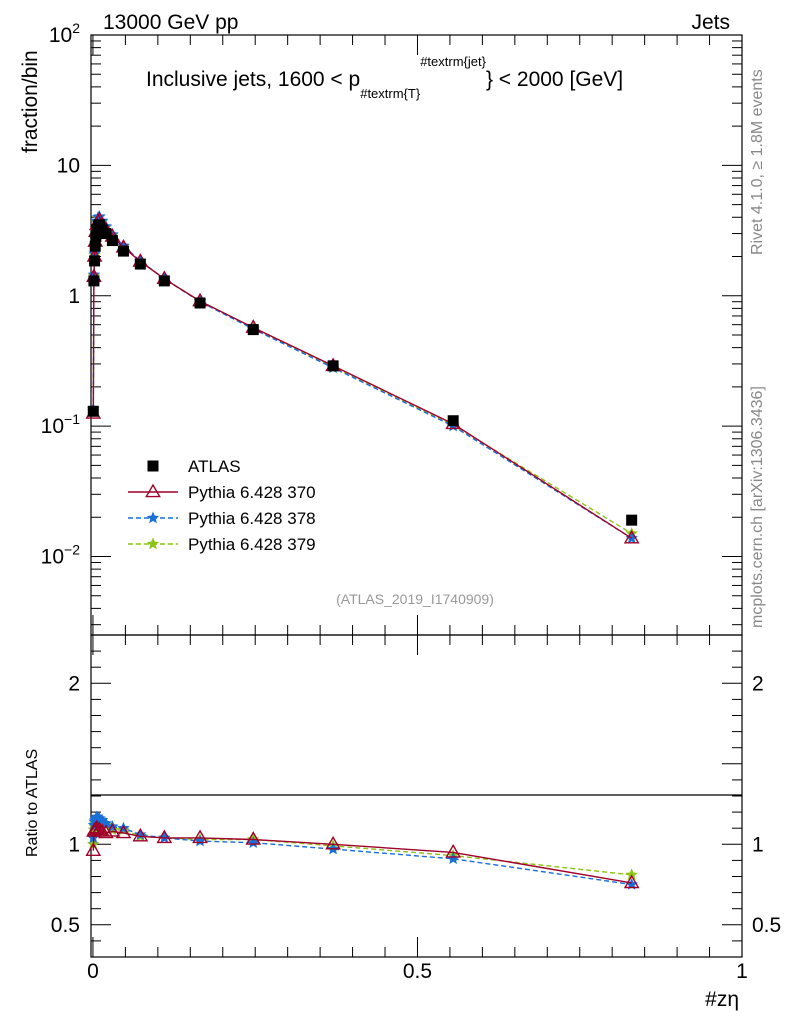 Image resolution: width=786 pixels, height=1024 pixels. I want to click on ratio-ytick-label-left: 1, so click(74, 844).